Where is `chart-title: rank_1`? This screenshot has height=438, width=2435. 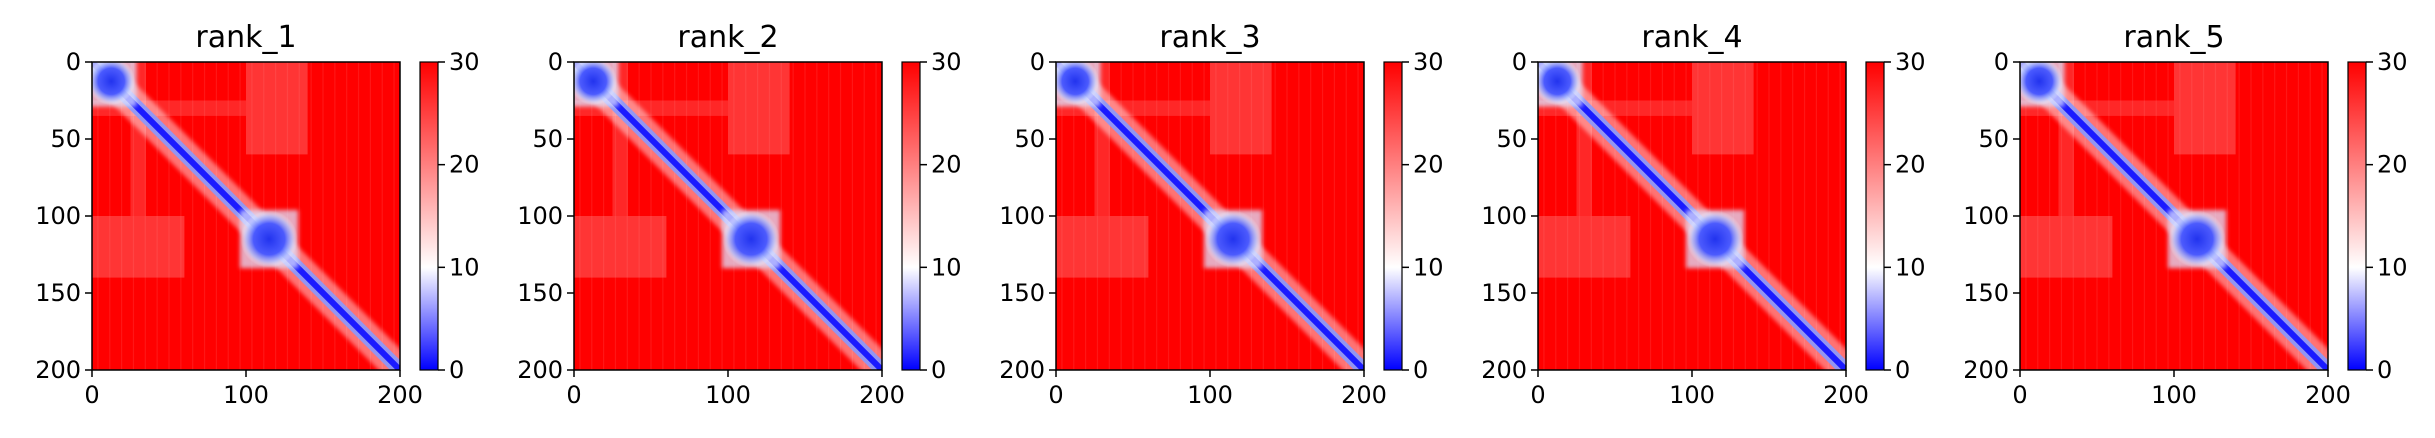 chart-title: rank_1 is located at coordinates (245, 37).